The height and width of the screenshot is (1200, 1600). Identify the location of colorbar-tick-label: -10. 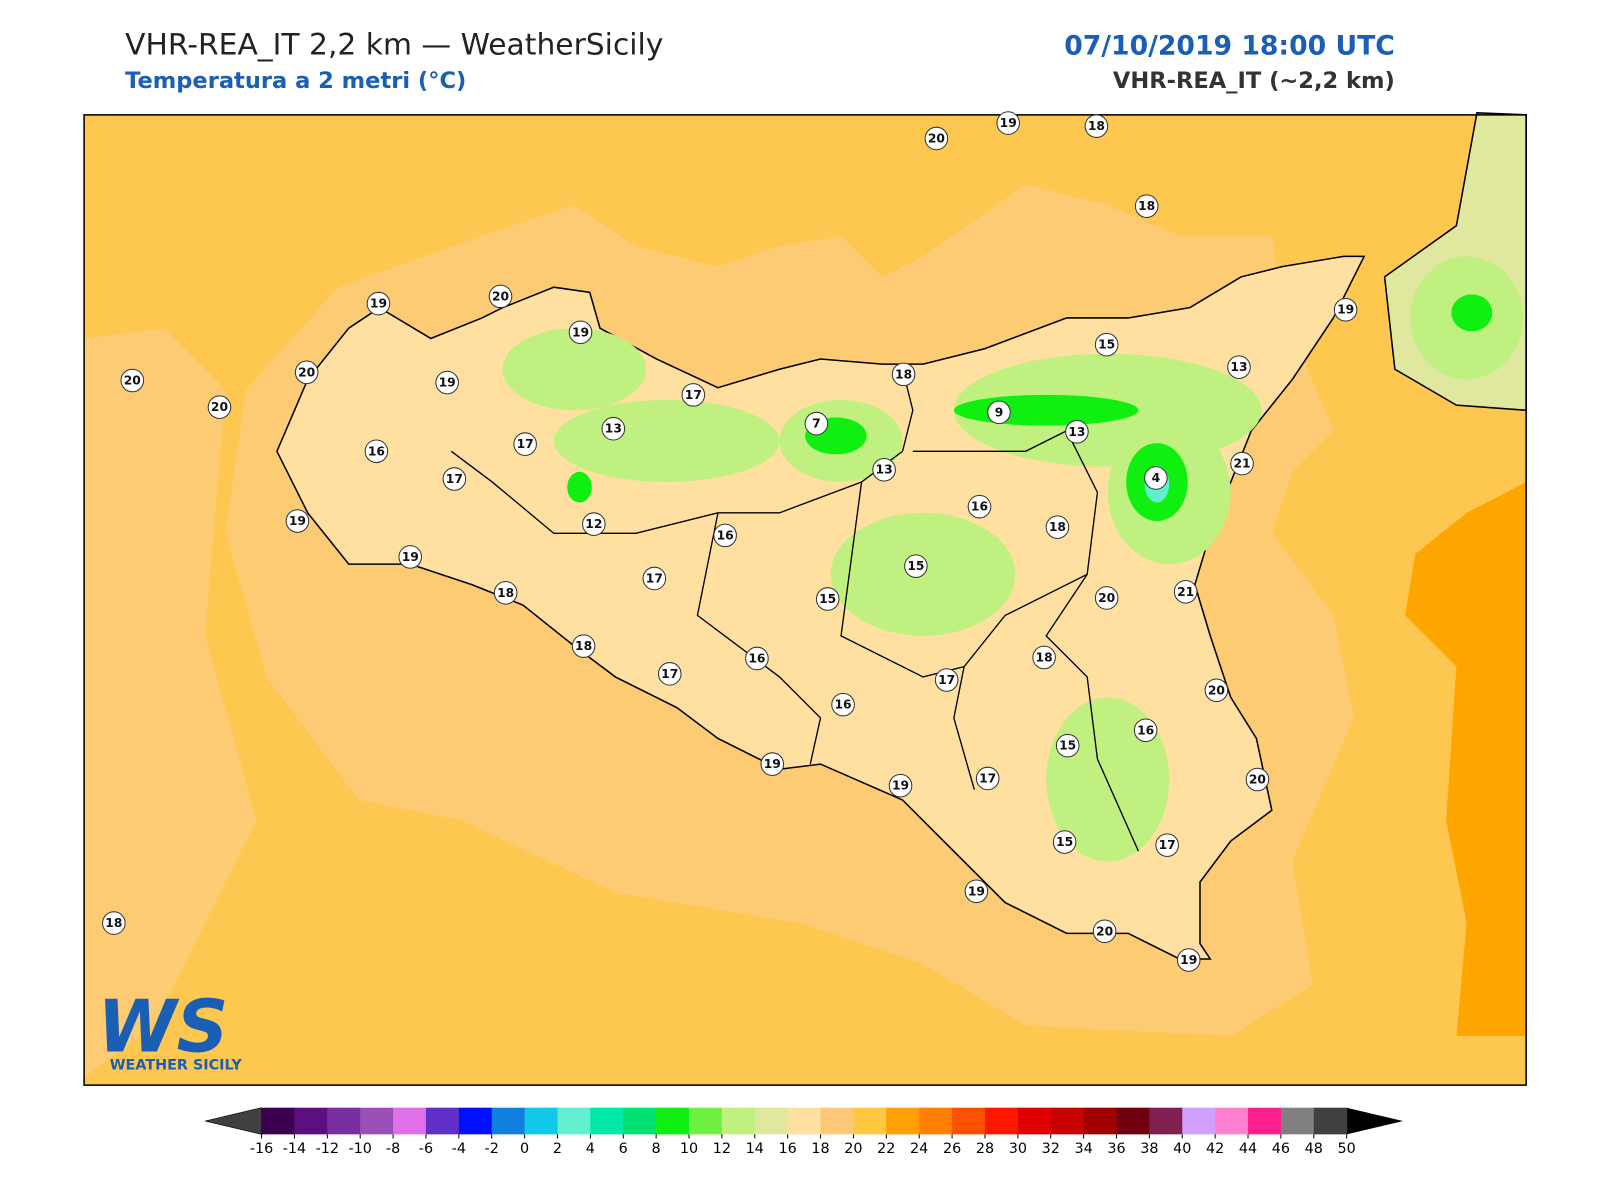
(359, 1149).